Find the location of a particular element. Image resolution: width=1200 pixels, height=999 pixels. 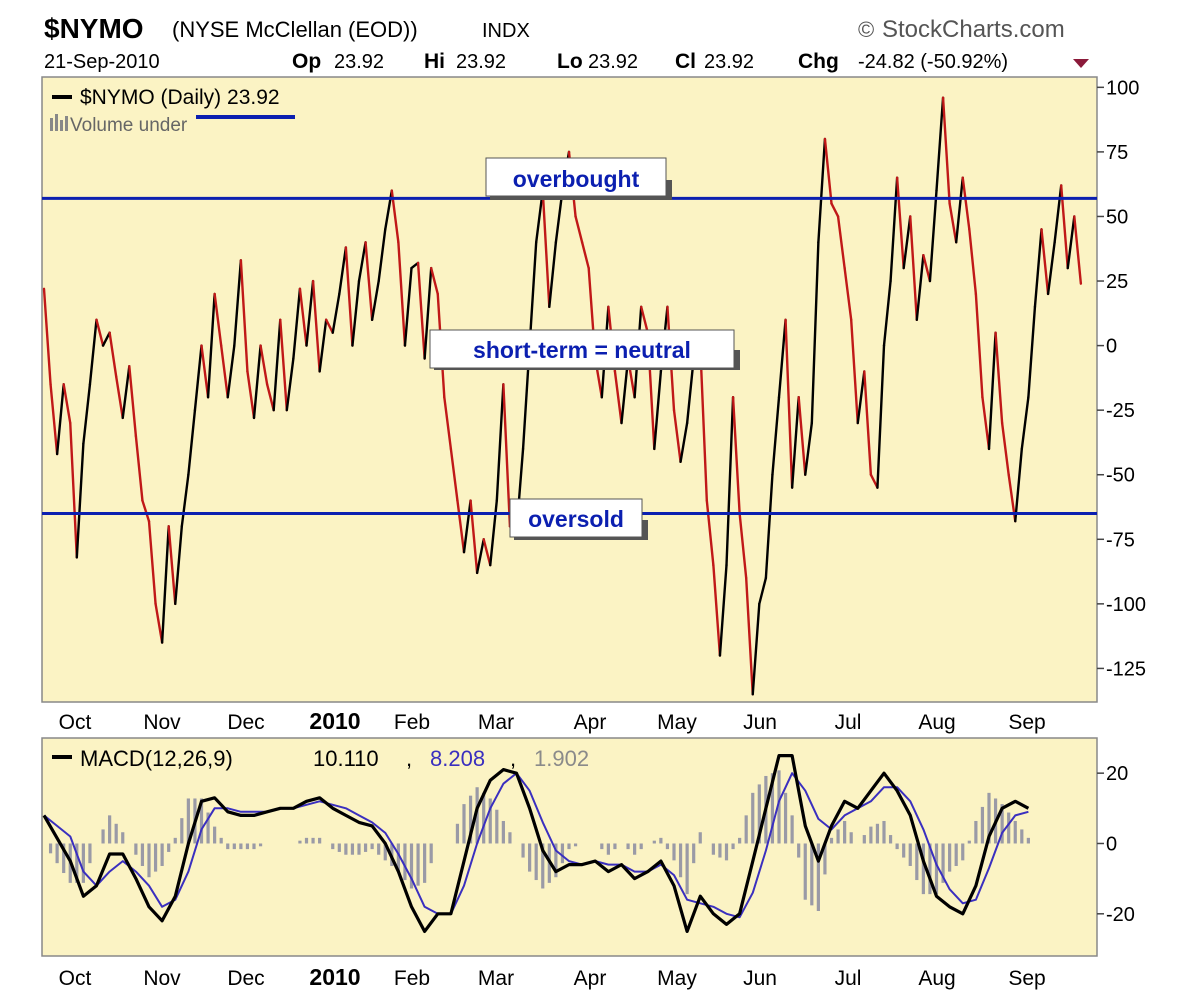

overbought-label: overbought is located at coordinates (576, 179).